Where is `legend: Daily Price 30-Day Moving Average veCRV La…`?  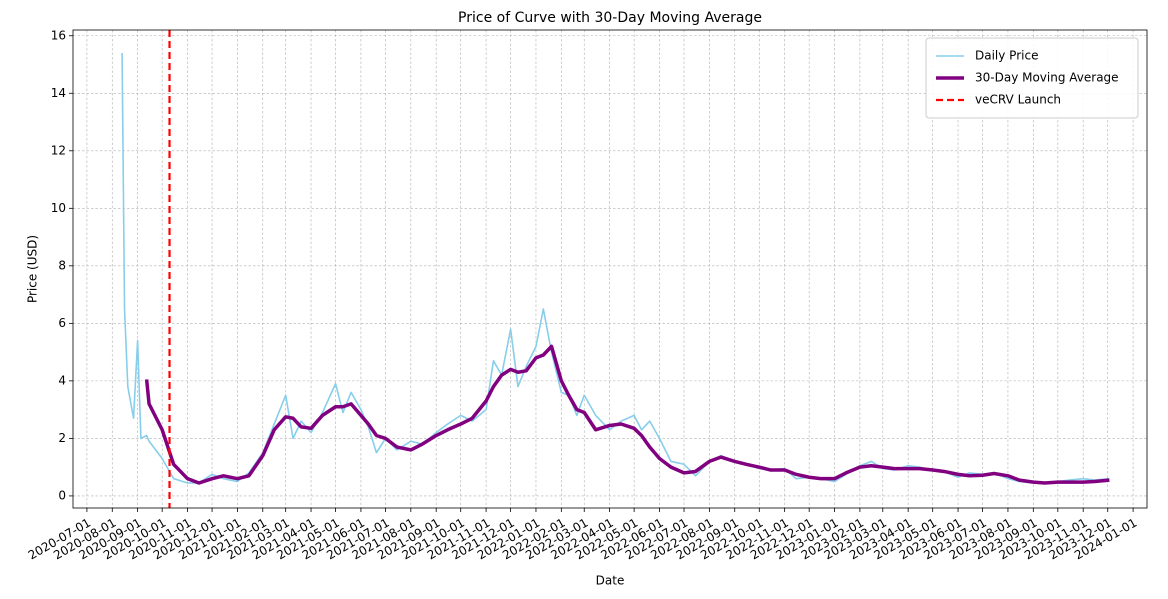 legend: Daily Price 30-Day Moving Average veCRV La… is located at coordinates (1032, 78).